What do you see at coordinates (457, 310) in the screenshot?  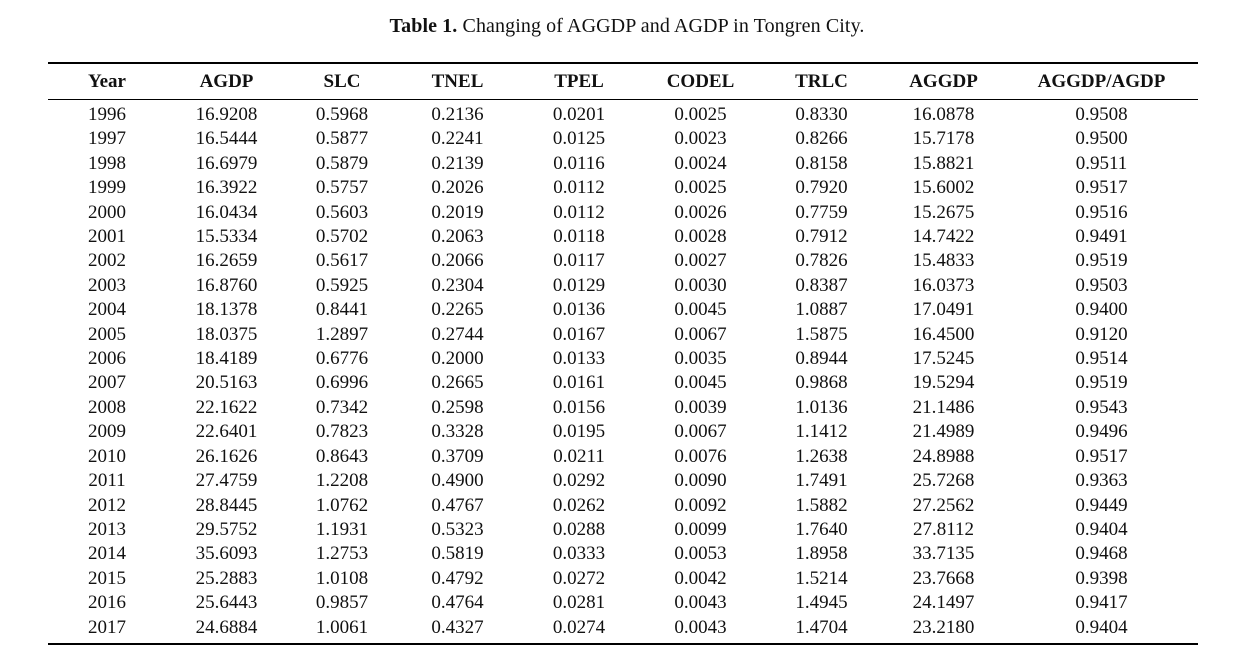 I see `value-cell: 0.2265` at bounding box center [457, 310].